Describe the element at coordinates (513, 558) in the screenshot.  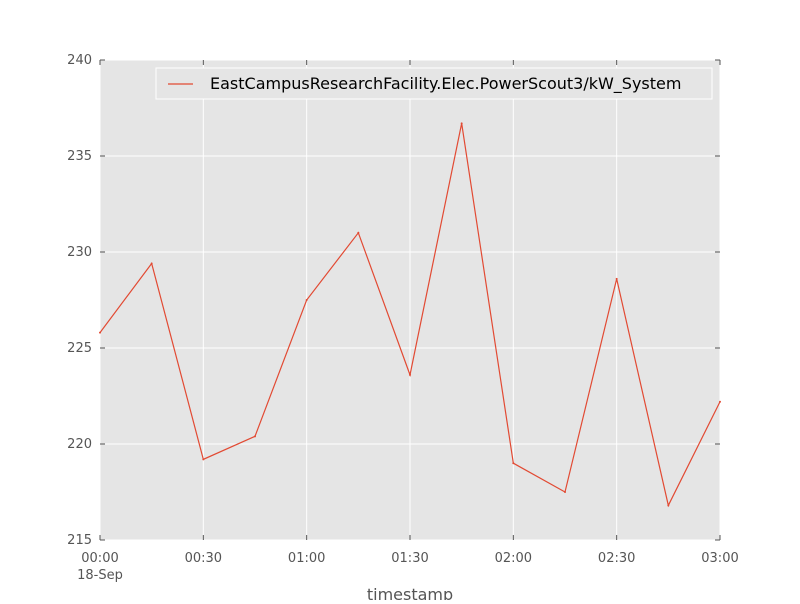
I see `x-tick-label: 02:00` at that location.